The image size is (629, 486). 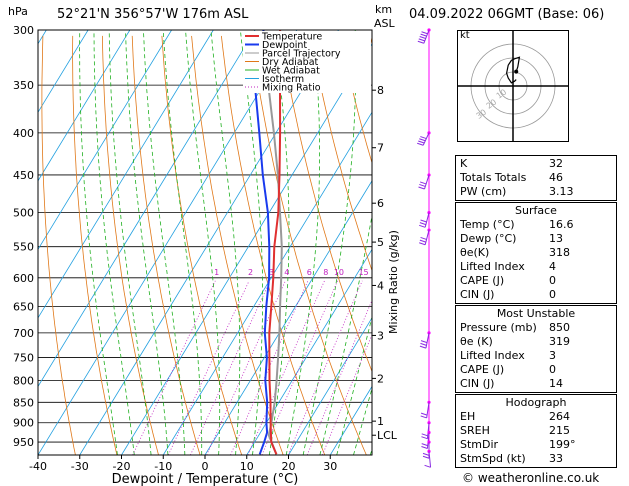 I want to click on hodograph-row: SREH 215, so click(x=515, y=430).